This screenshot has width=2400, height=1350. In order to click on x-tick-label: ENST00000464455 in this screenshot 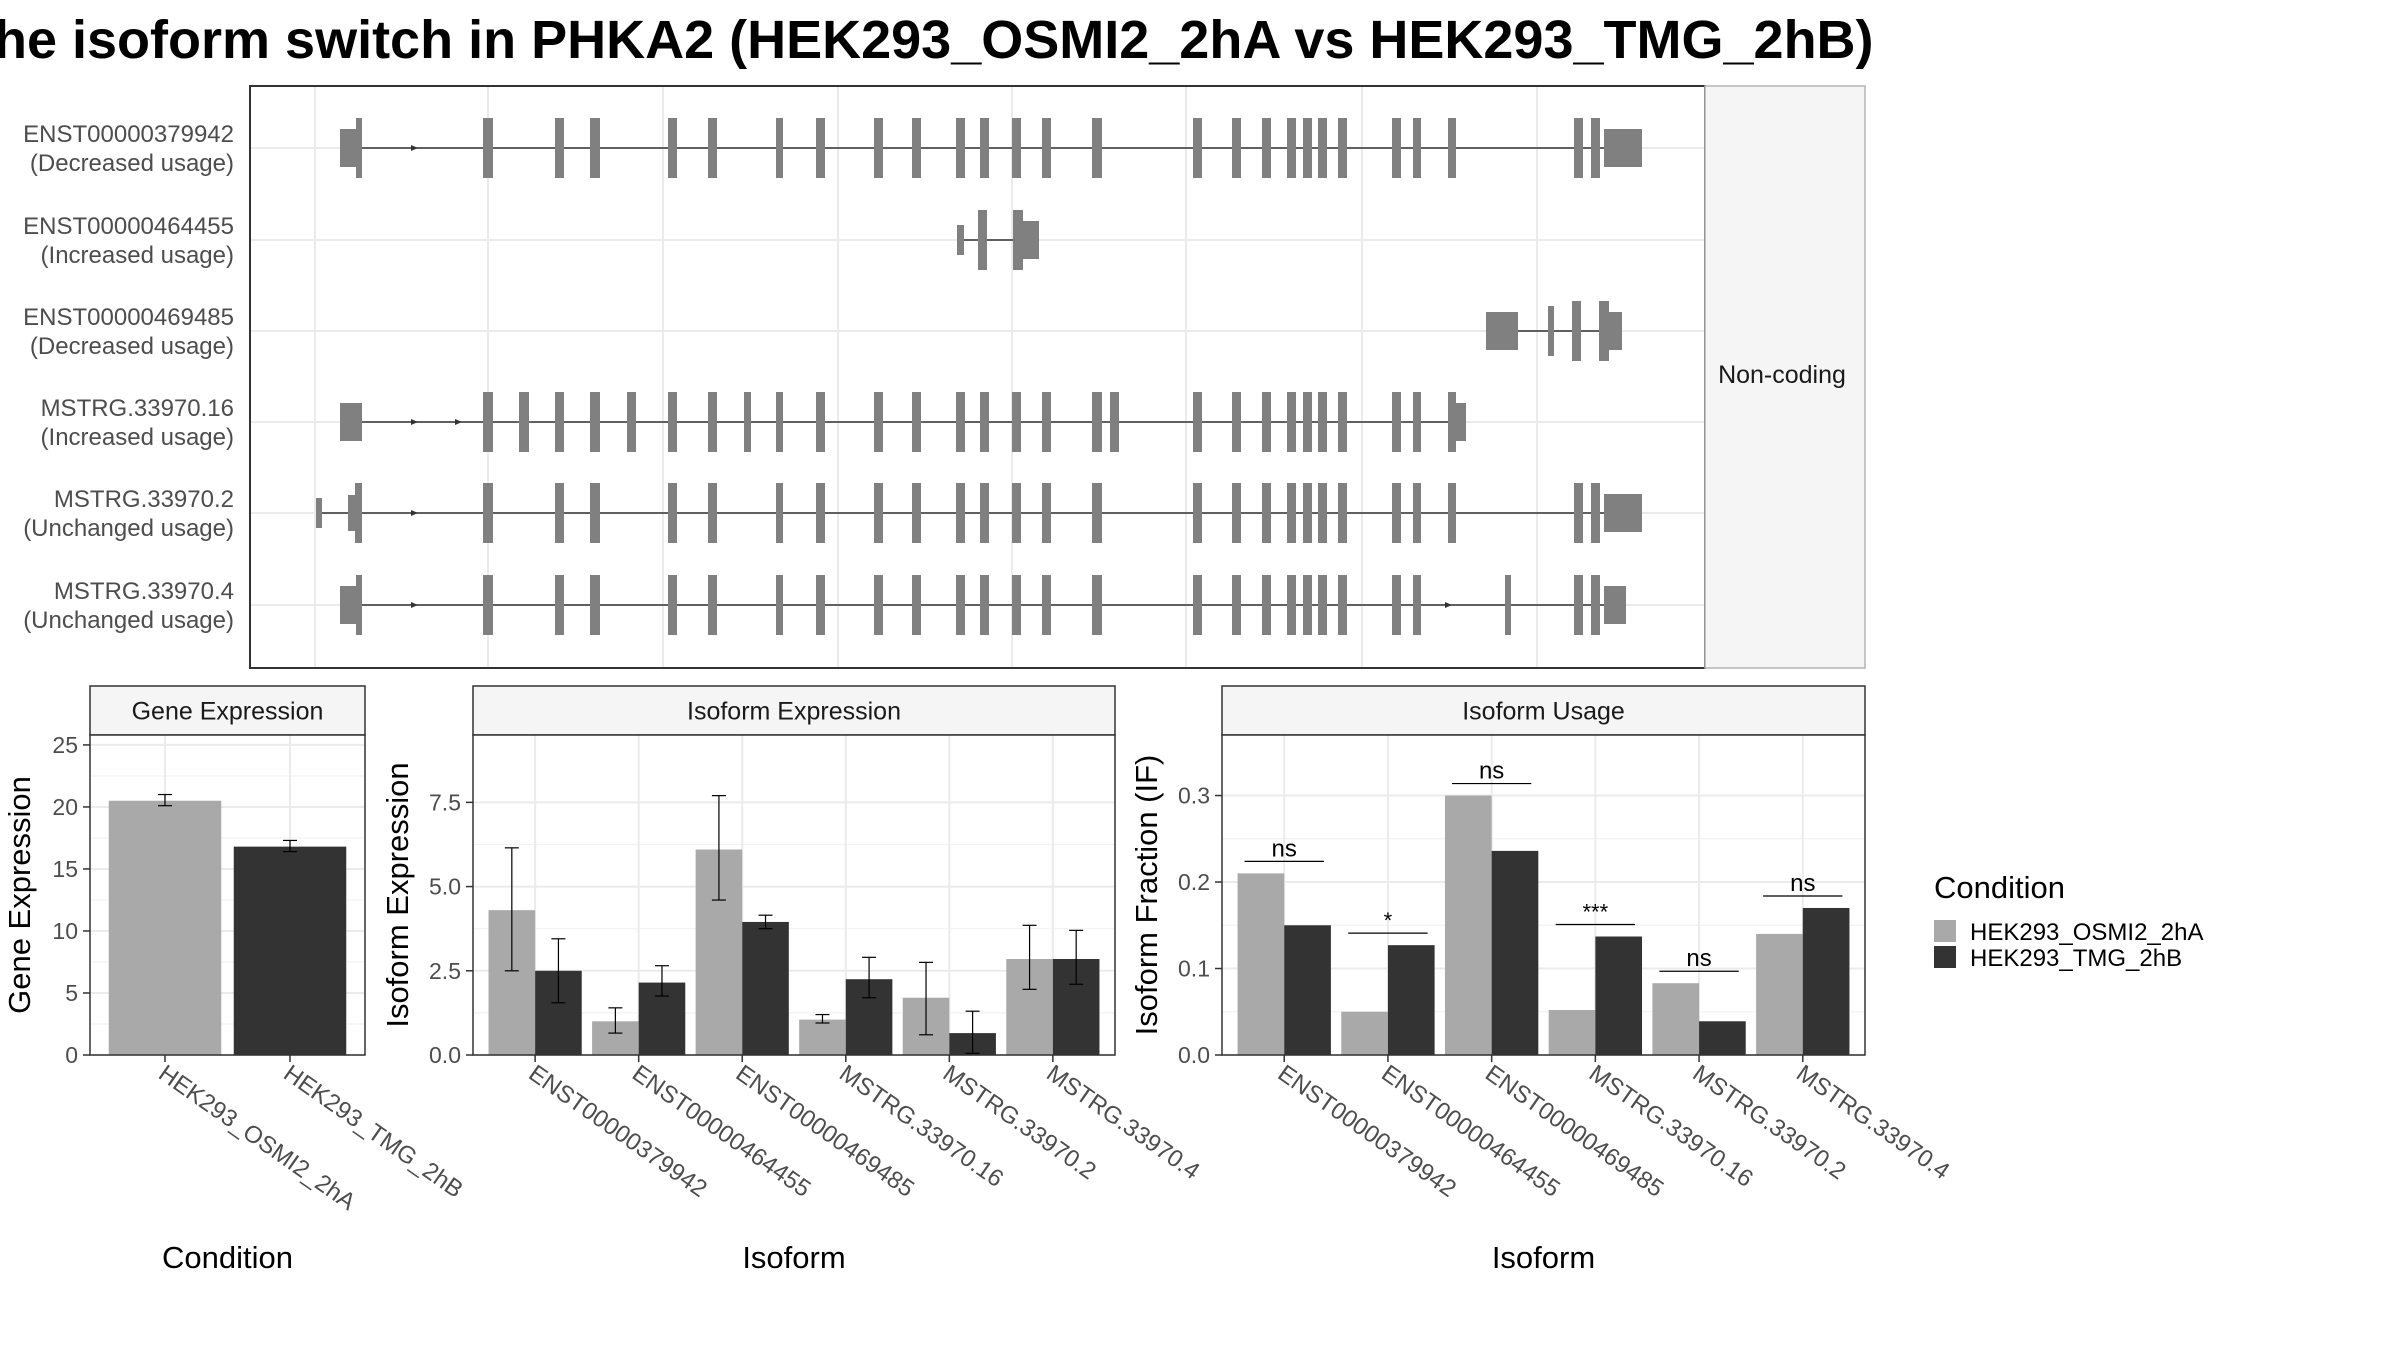, I will do `click(1470, 1131)`.